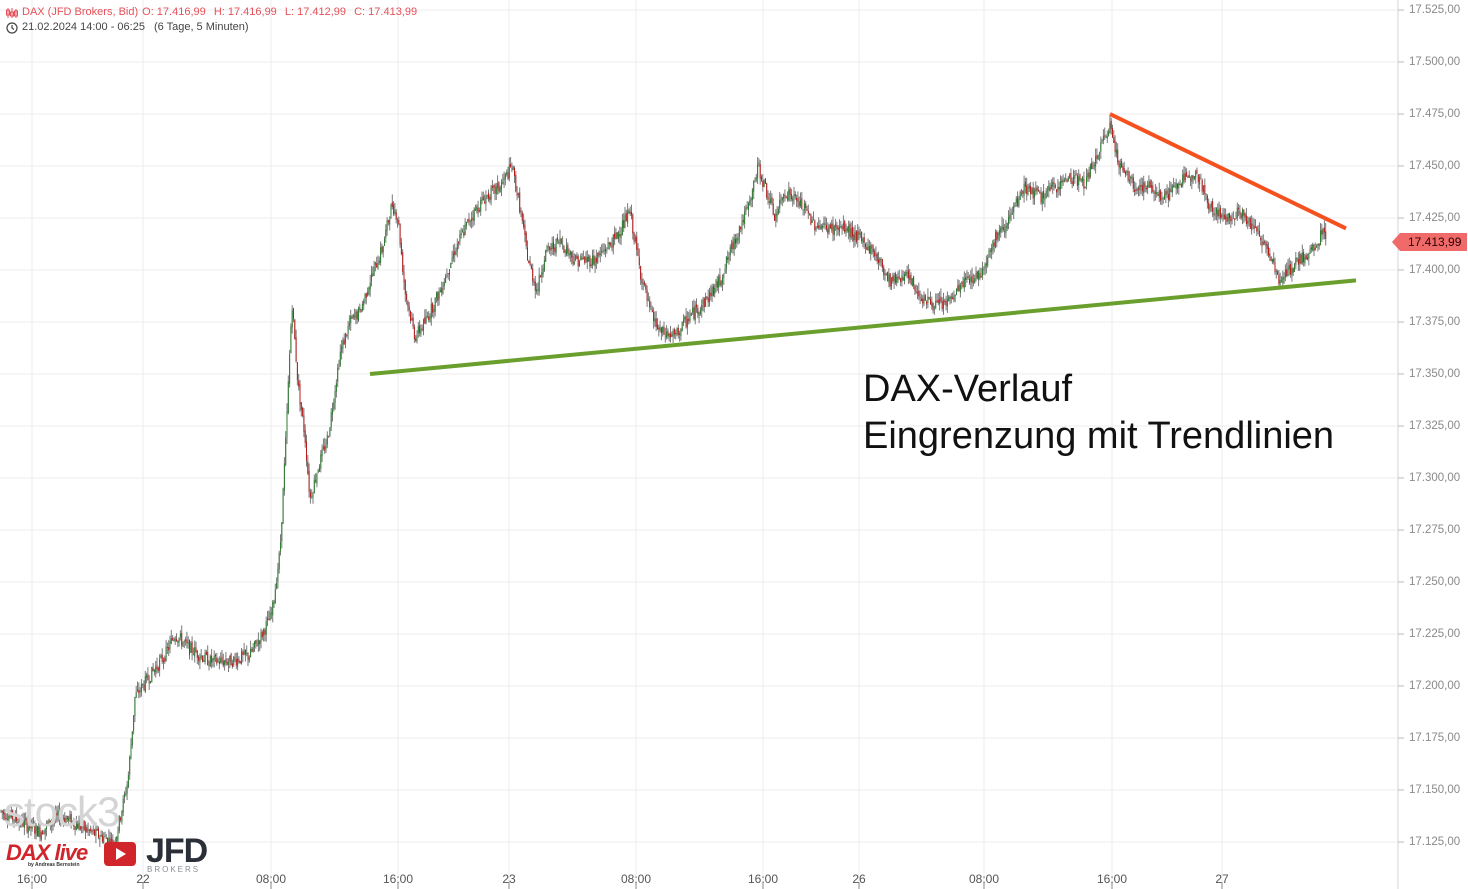 The height and width of the screenshot is (889, 1468). I want to click on y-tick-label: 17.125,00, so click(1435, 842).